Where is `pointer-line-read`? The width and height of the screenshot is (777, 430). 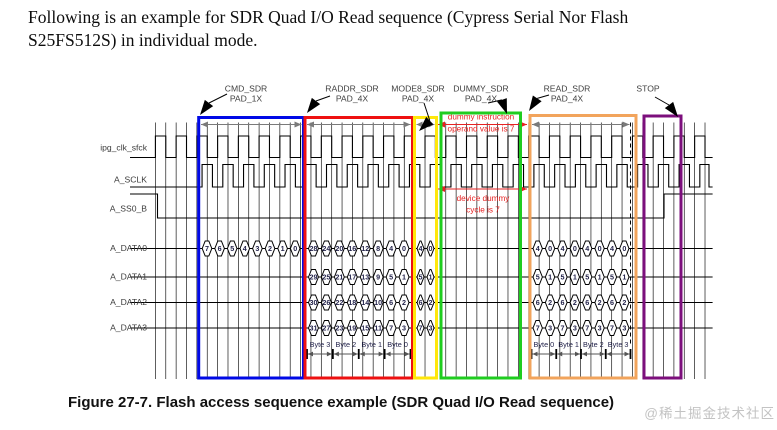
pointer-line-read is located at coordinates (543, 96).